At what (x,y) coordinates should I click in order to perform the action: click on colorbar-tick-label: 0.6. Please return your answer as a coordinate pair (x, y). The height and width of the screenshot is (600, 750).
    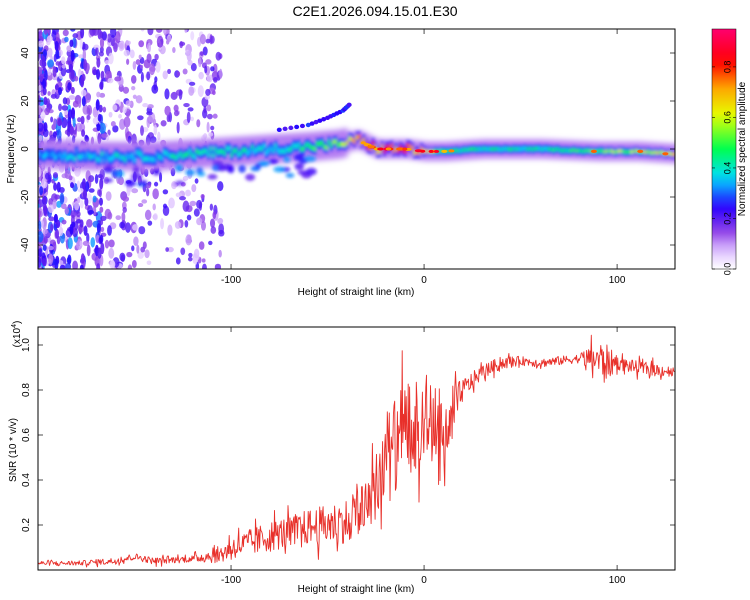
    Looking at the image, I should click on (728, 117).